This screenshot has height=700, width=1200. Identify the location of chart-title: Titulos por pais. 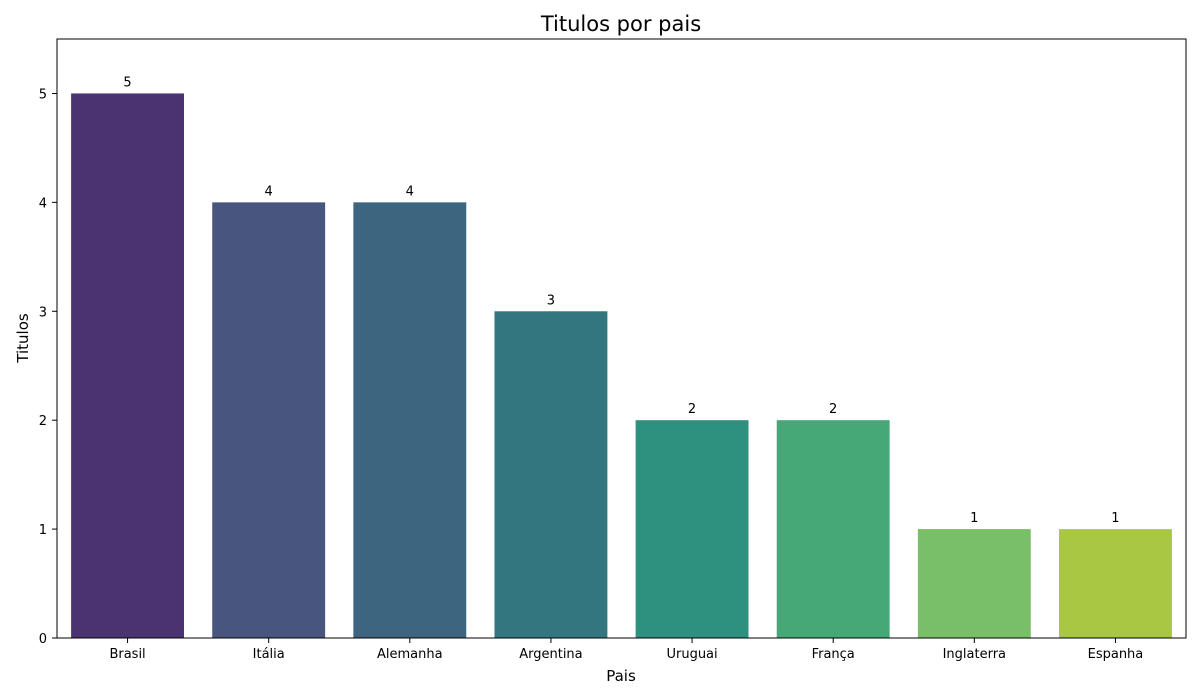
(620, 24).